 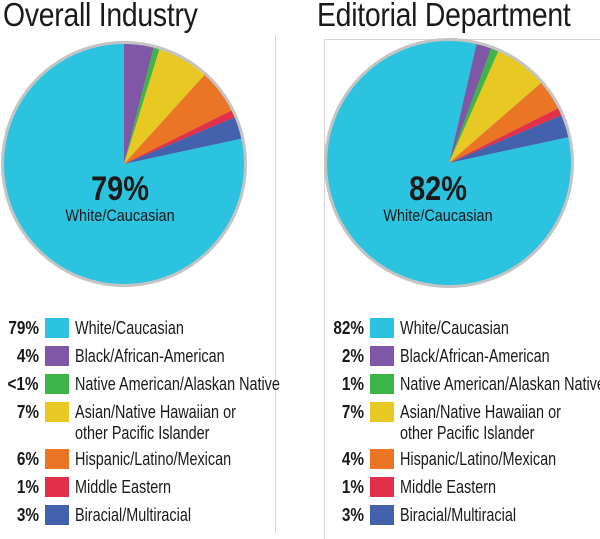 I want to click on legend-value: 79%, so click(x=23, y=328).